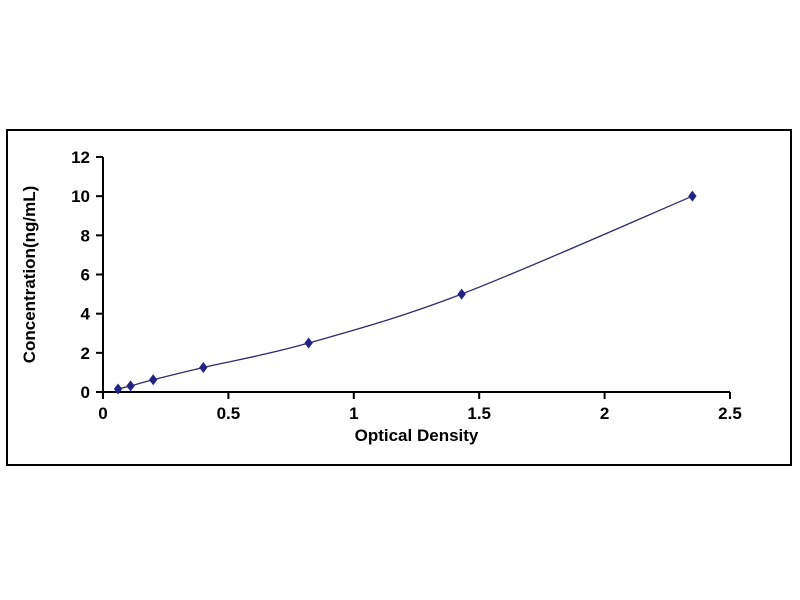  Describe the element at coordinates (479, 413) in the screenshot. I see `x-tick-label: 1.5` at that location.